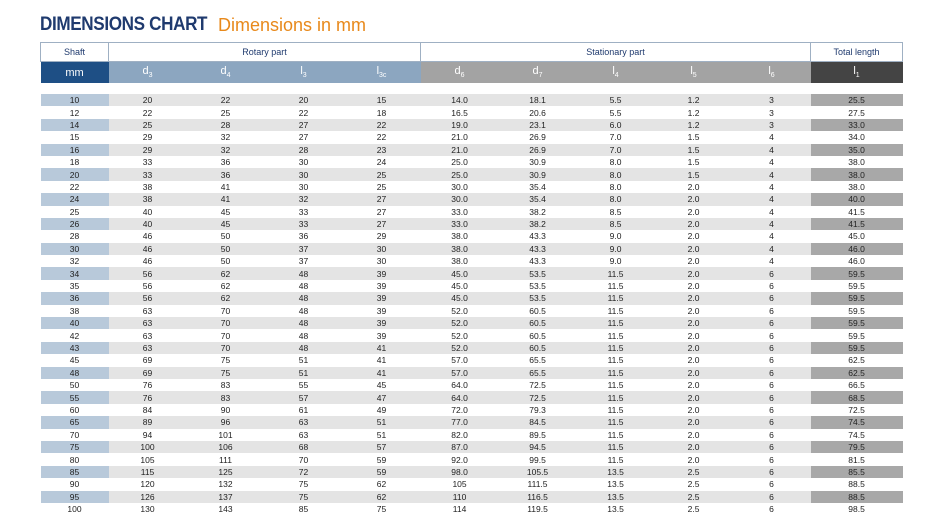  What do you see at coordinates (303, 224) in the screenshot?
I see `table-cell: 33` at bounding box center [303, 224].